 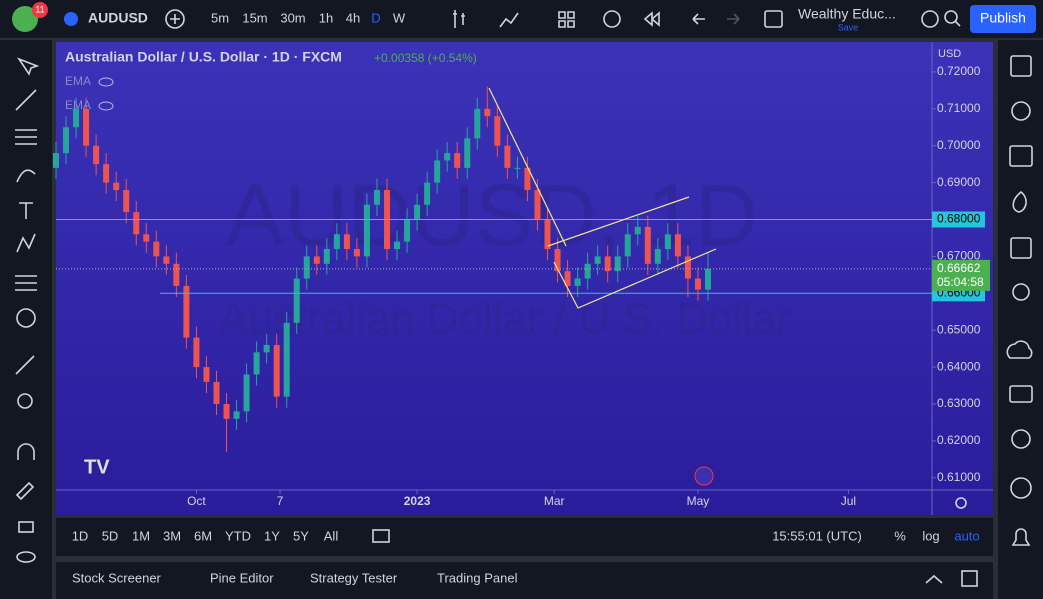 What do you see at coordinates (220, 17) in the screenshot?
I see `interval: 5m` at bounding box center [220, 17].